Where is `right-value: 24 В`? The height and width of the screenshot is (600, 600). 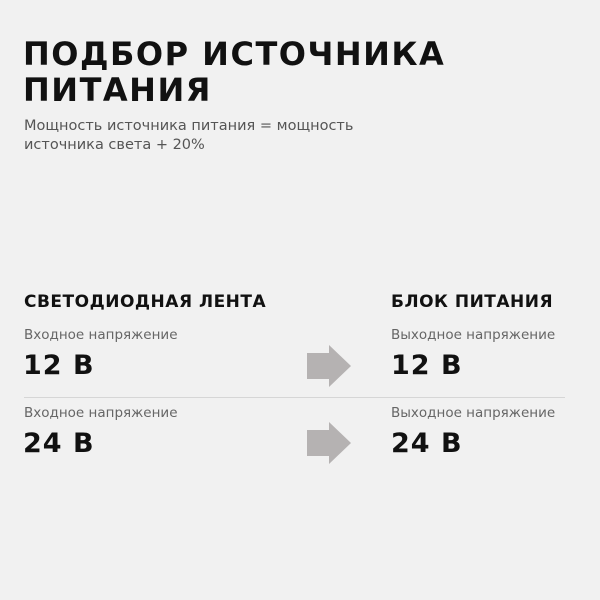 right-value: 24 В is located at coordinates (427, 443).